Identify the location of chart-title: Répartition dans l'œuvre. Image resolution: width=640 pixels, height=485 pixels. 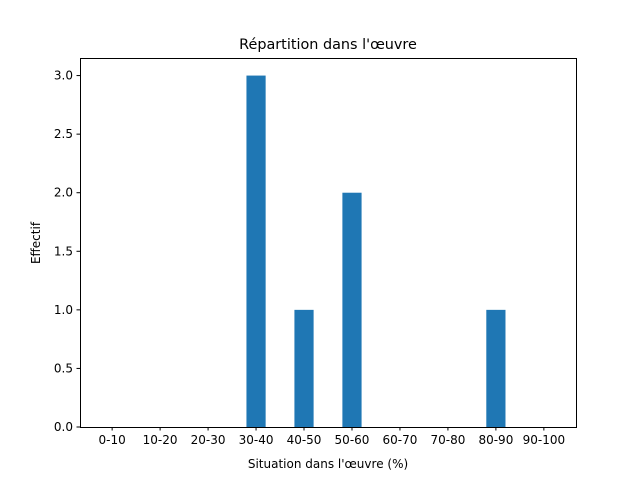
(328, 45).